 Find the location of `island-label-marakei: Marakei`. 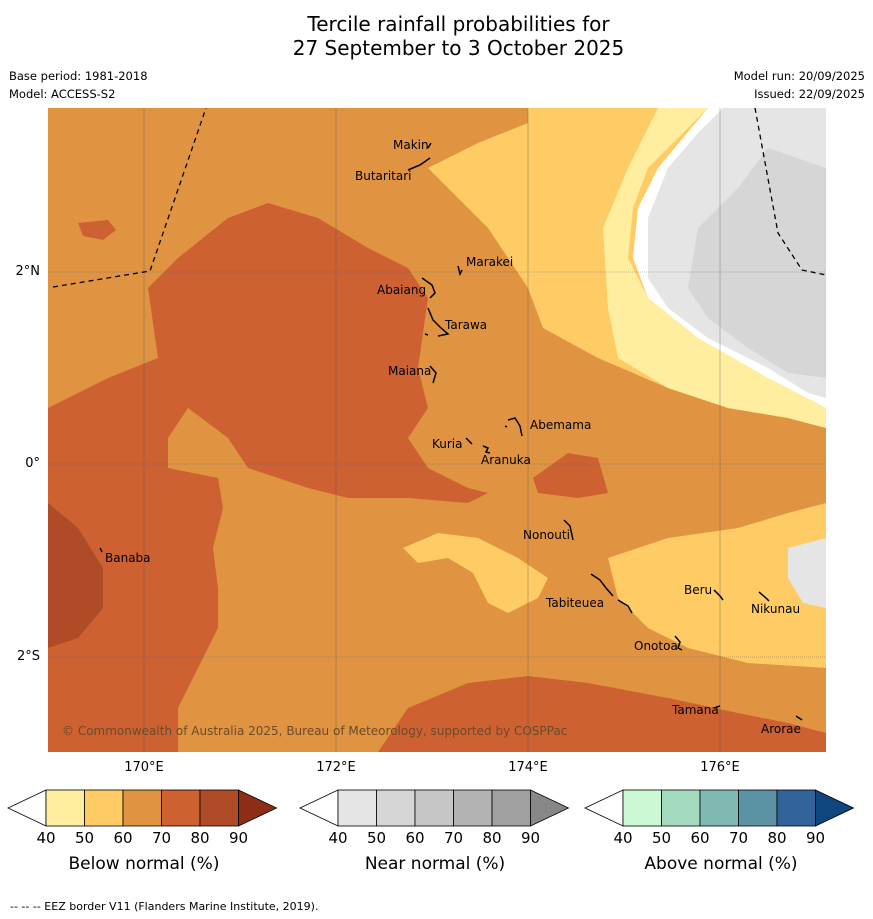

island-label-marakei: Marakei is located at coordinates (490, 262).